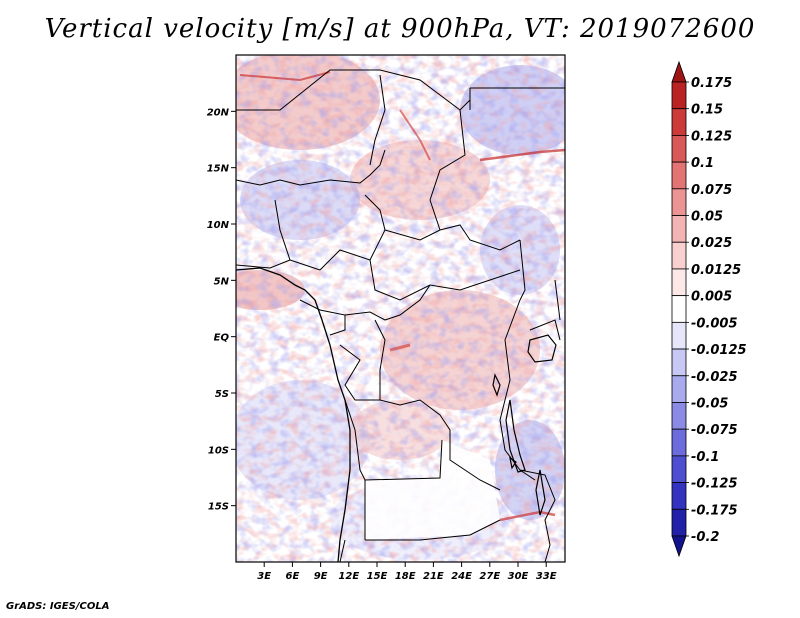  What do you see at coordinates (405, 576) in the screenshot?
I see `x-tick-label: 18E` at bounding box center [405, 576].